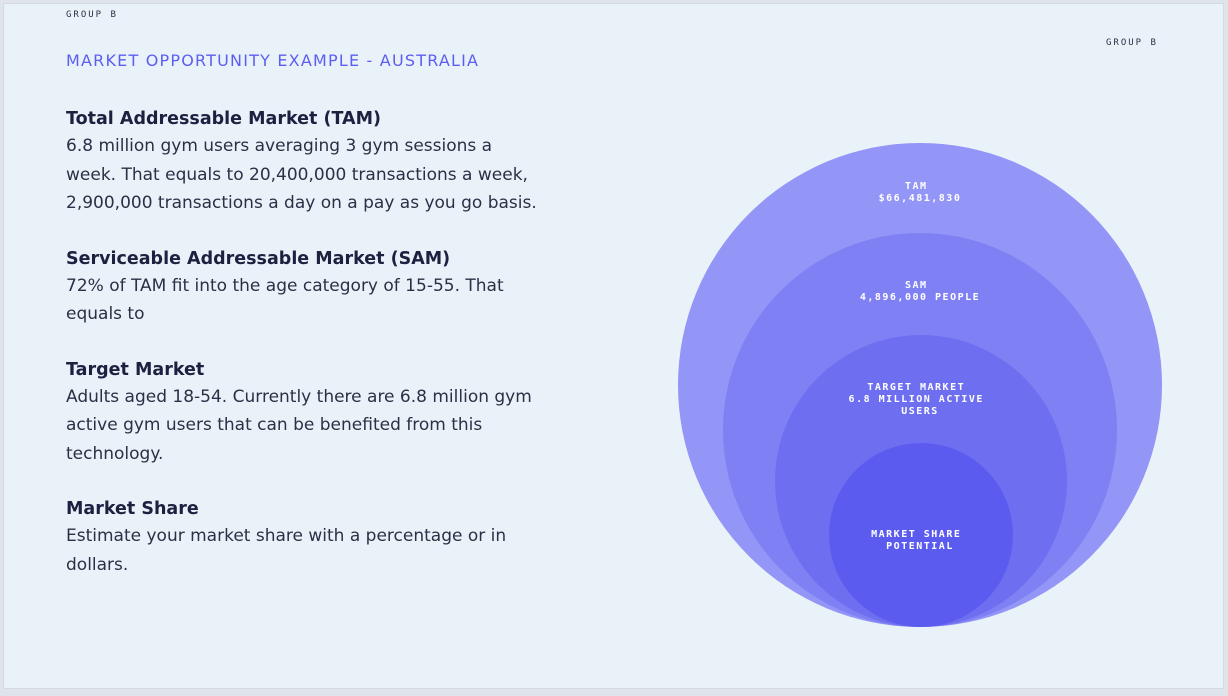 The height and width of the screenshot is (696, 1228). What do you see at coordinates (1132, 43) in the screenshot?
I see `logo-top-right: GROUP B` at bounding box center [1132, 43].